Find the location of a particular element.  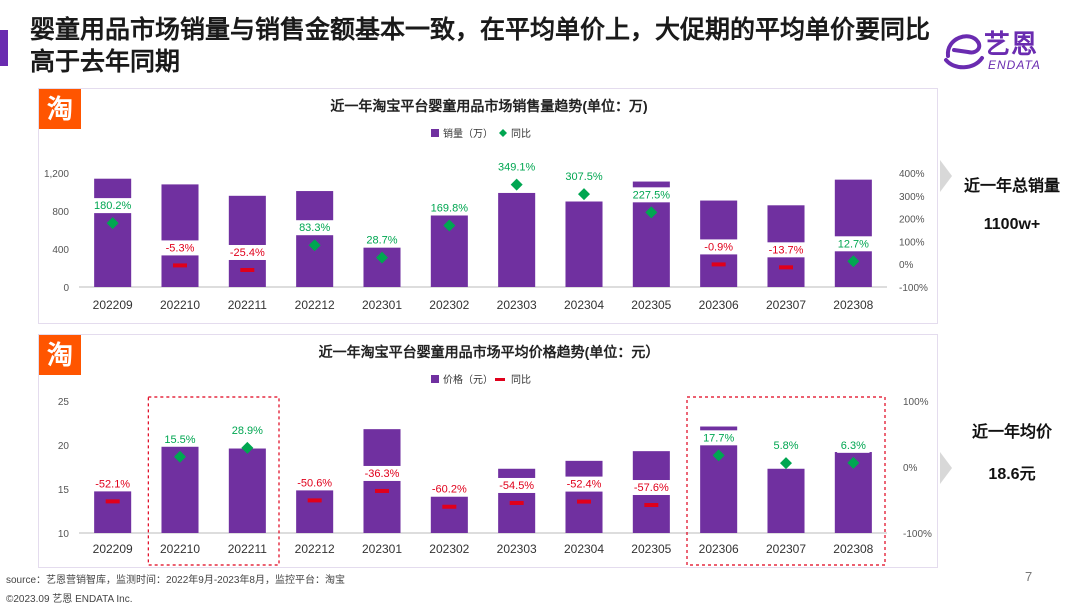

data-label: 180.2% is located at coordinates (113, 206).